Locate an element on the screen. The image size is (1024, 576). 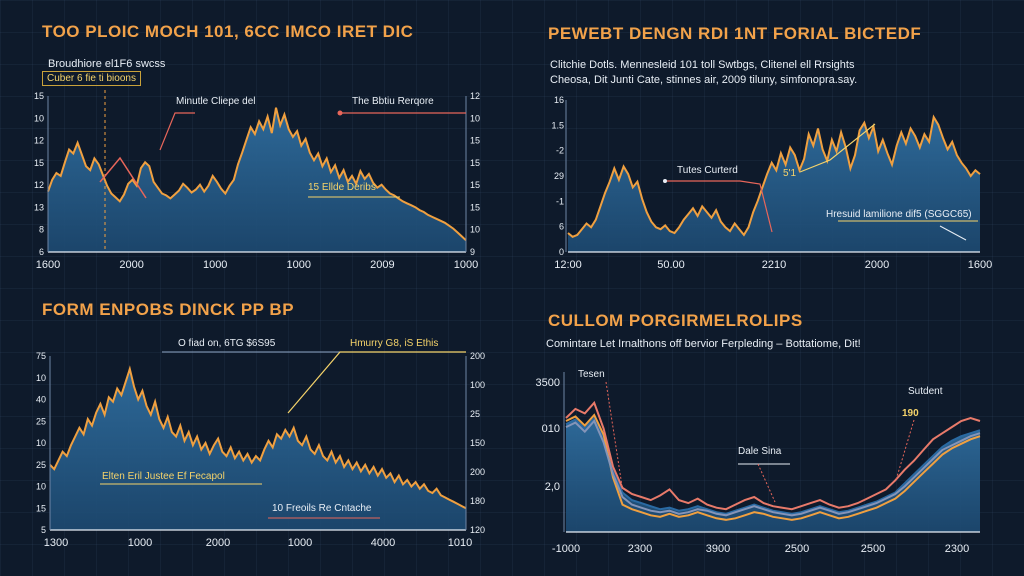
y-tick-label-left: 2,0 is located at coordinates (552, 487).